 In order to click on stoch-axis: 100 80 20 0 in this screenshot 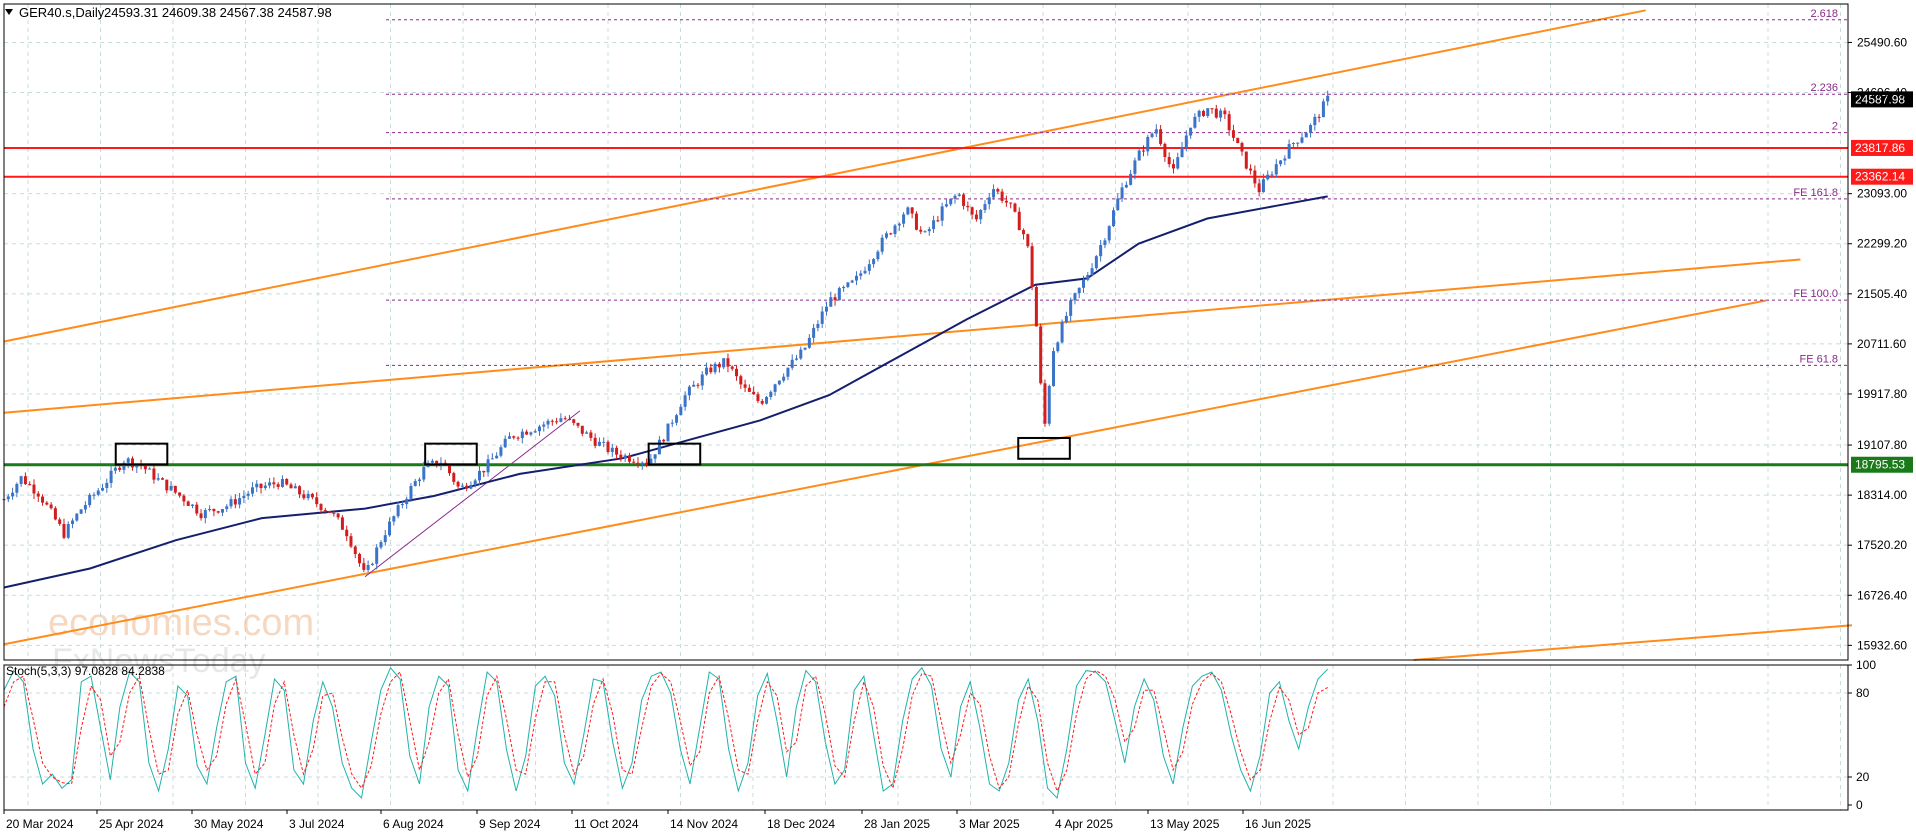, I will do `click(1862, 735)`.